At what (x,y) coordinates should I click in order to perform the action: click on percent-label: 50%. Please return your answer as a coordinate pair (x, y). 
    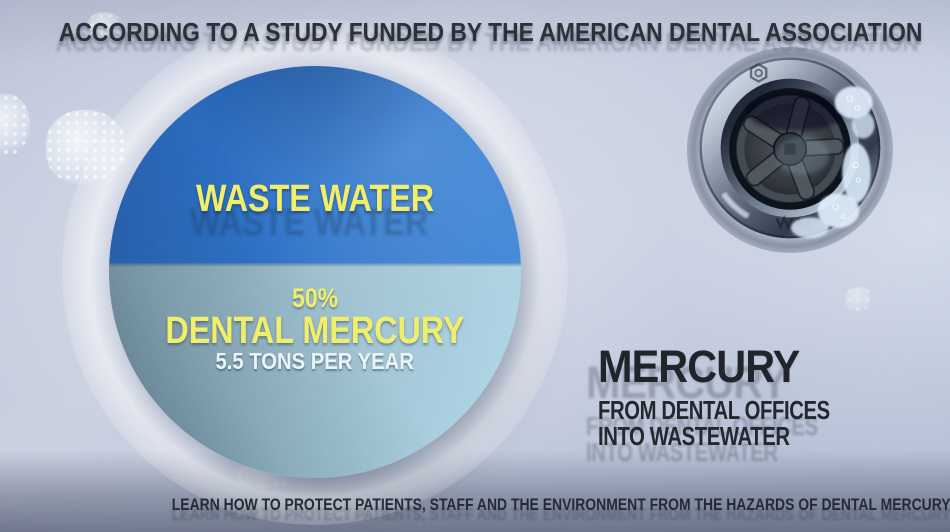
    Looking at the image, I should click on (315, 298).